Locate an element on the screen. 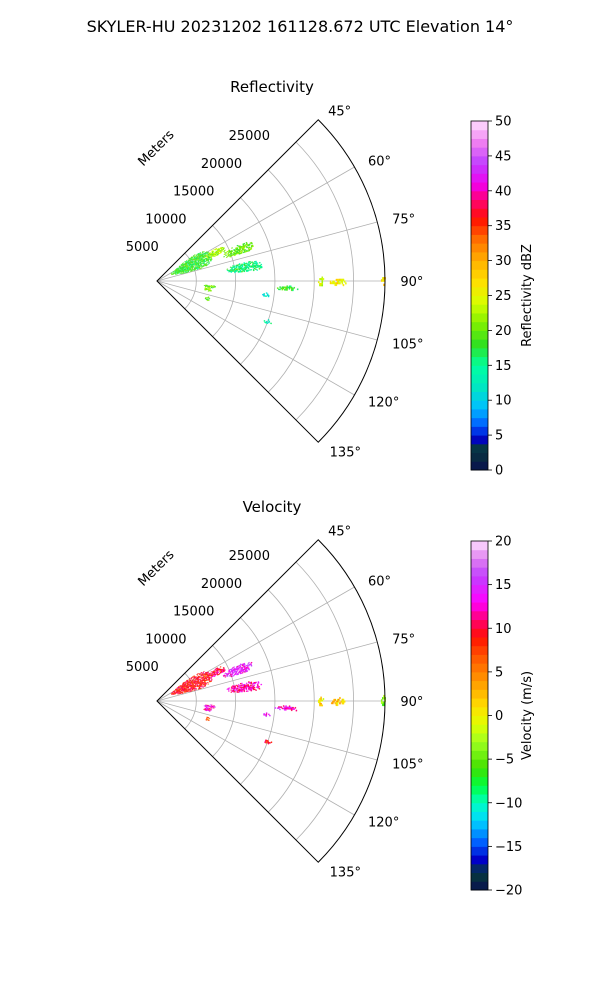 The width and height of the screenshot is (600, 1000). colorbar-tick-label: 25 is located at coordinates (503, 296).